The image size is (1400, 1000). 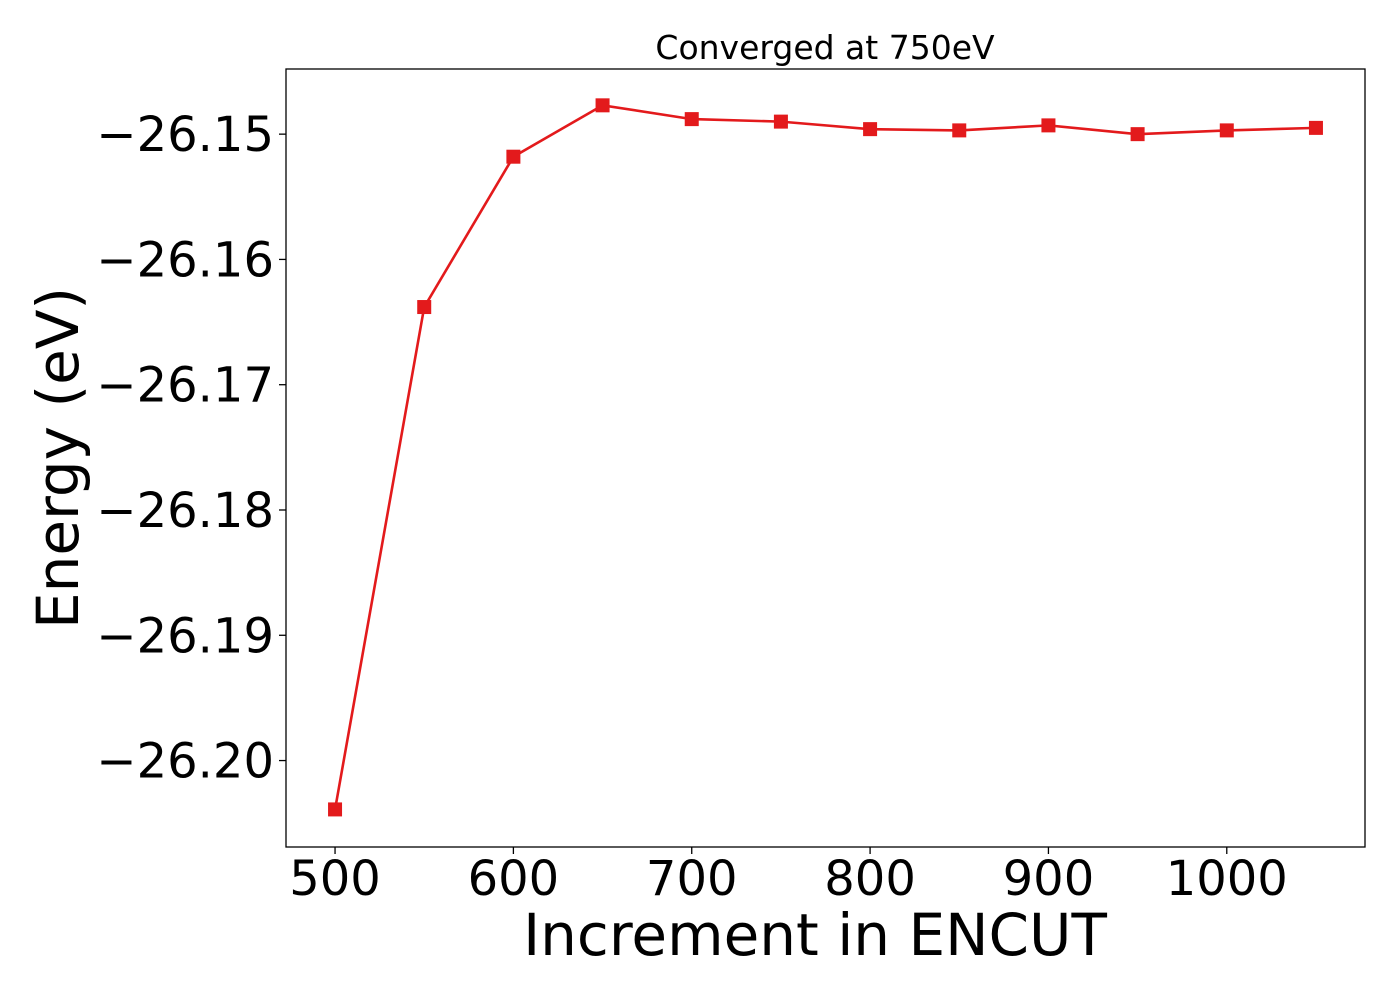 What do you see at coordinates (185, 511) in the screenshot?
I see `y-tick-label: −26.18` at bounding box center [185, 511].